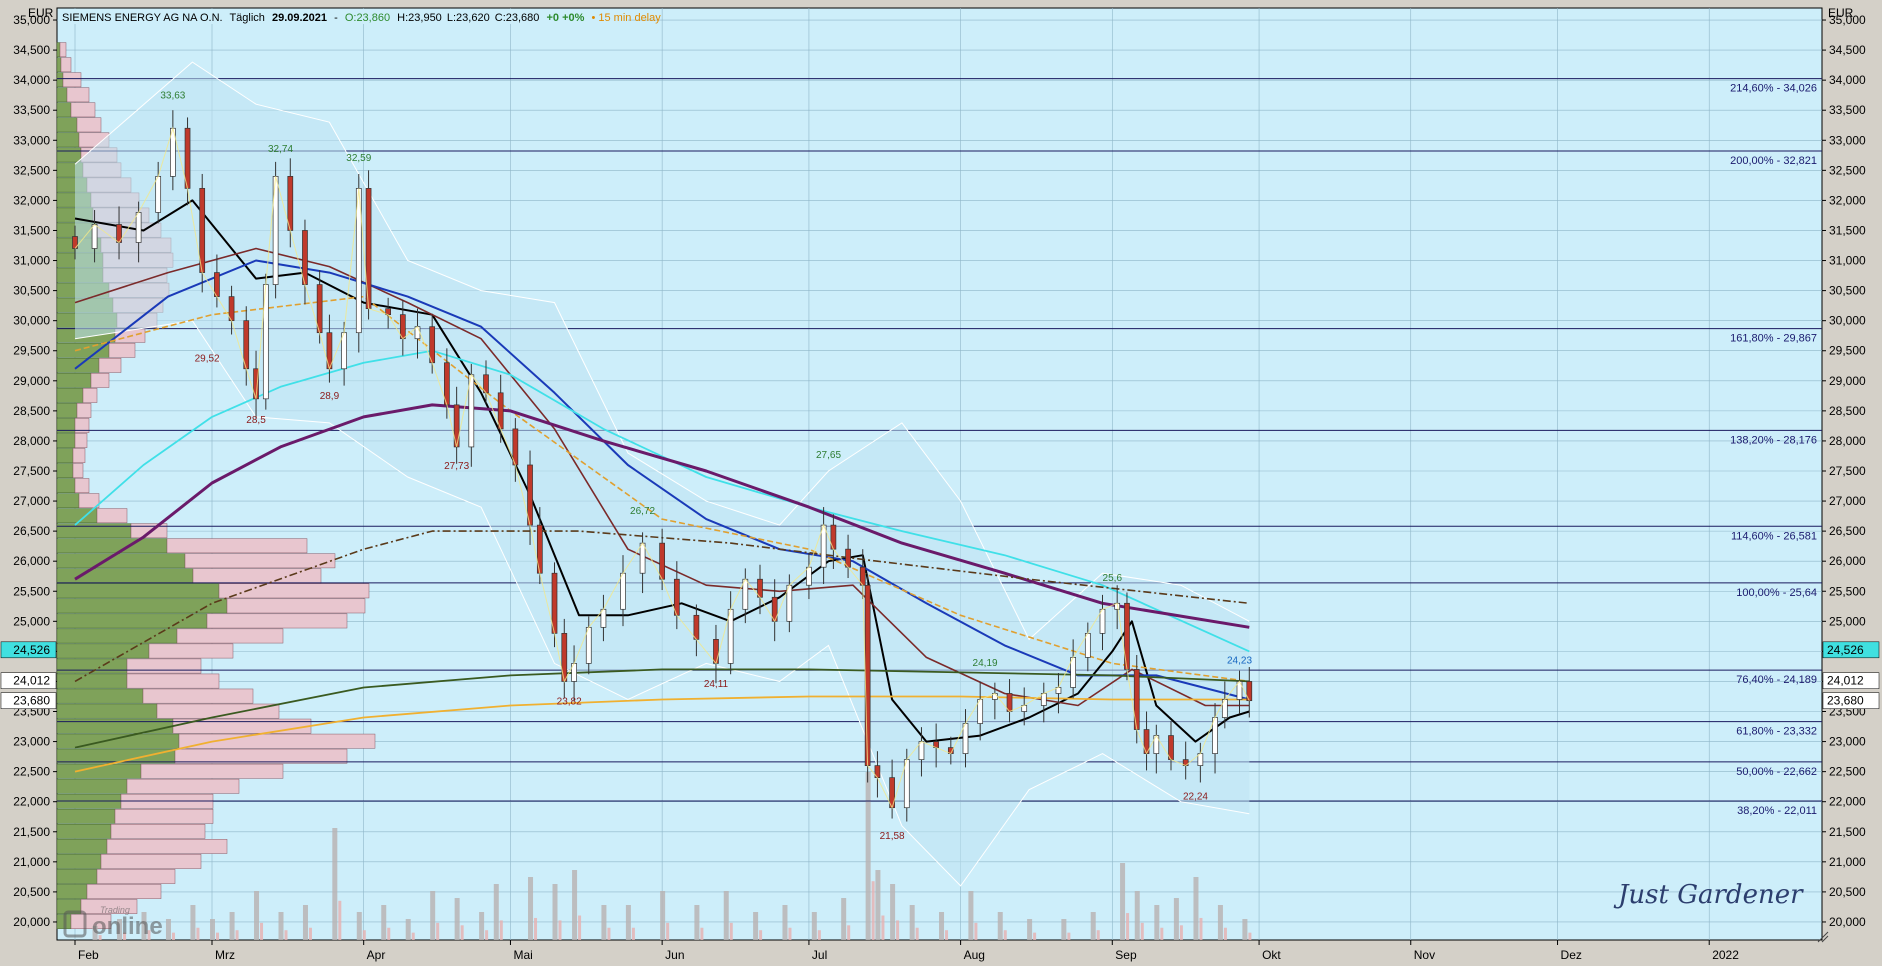 The image size is (1882, 966). What do you see at coordinates (31, 50) in the screenshot?
I see `y-tick-label-left: 34,500` at bounding box center [31, 50].